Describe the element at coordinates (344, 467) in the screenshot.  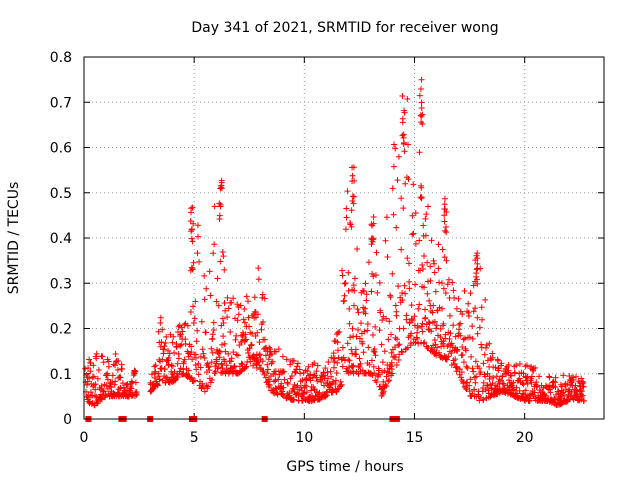
I see `x-axis-label: GPS time / hours` at that location.